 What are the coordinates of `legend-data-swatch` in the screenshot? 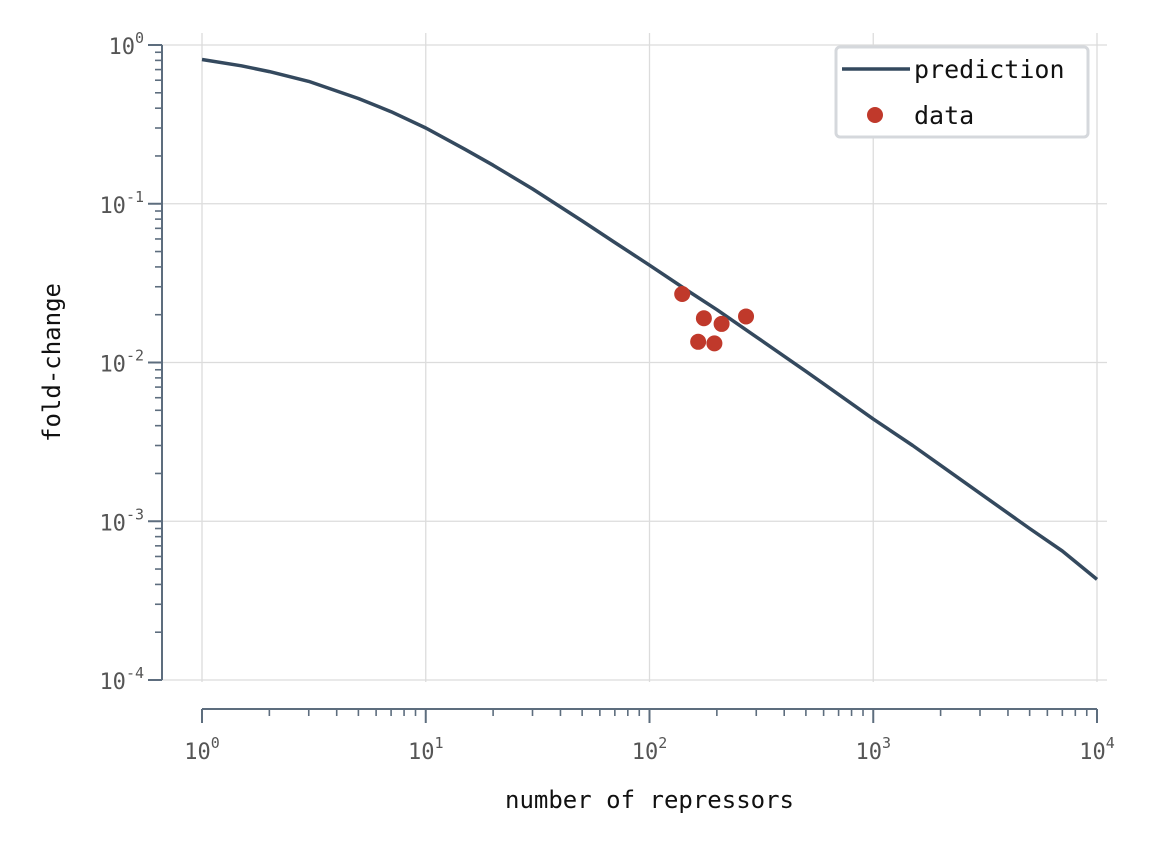 It's located at (875, 115).